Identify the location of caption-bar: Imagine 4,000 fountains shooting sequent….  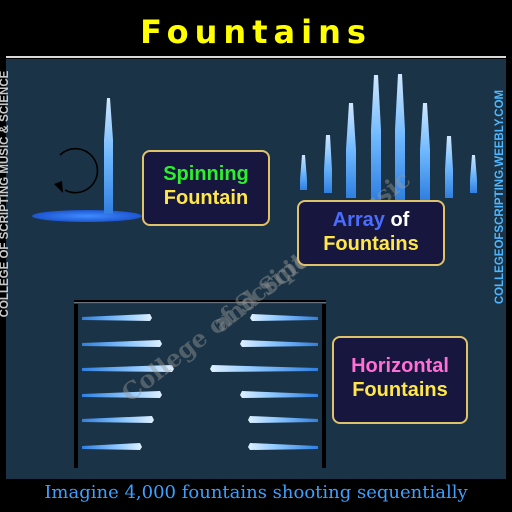
(256, 492).